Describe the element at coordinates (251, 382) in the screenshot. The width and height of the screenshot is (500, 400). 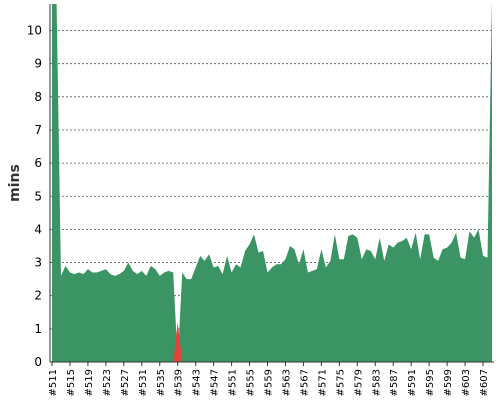
I see `x-tick-label: #555` at that location.